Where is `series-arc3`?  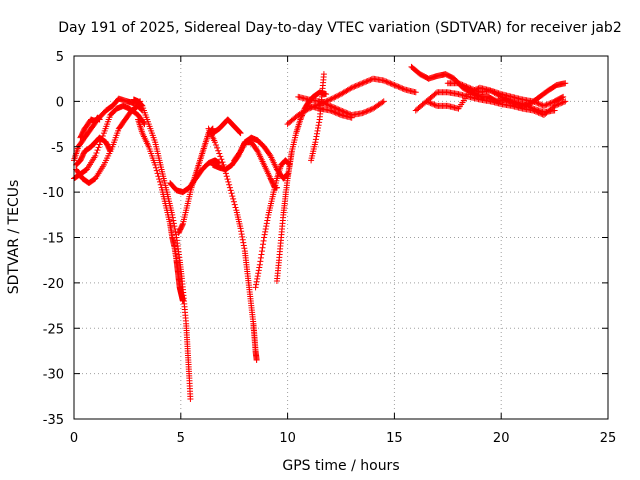 series-arc3 is located at coordinates (107, 129).